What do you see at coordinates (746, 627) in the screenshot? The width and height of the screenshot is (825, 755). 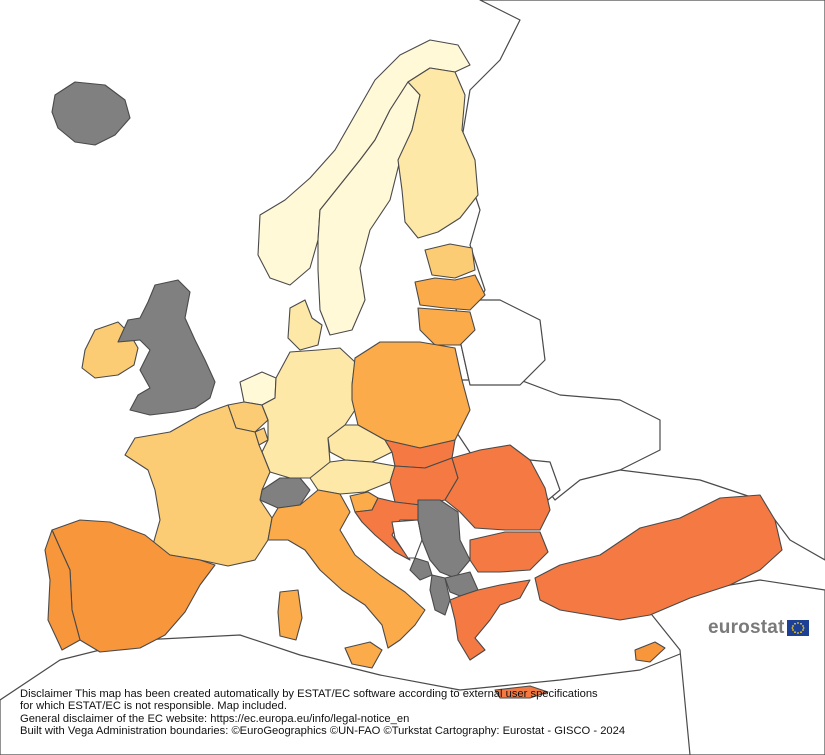 I see `logo-text: eurostat` at bounding box center [746, 627].